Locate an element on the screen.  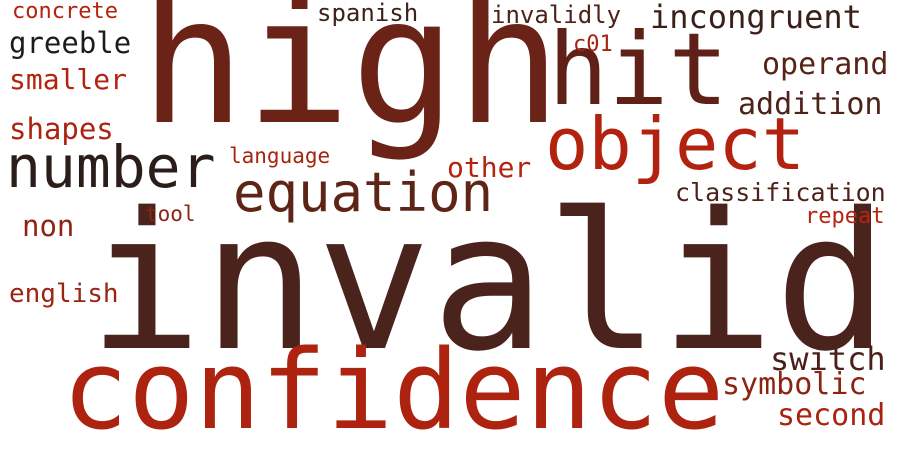
word-hit: hit is located at coordinates (638, 69).